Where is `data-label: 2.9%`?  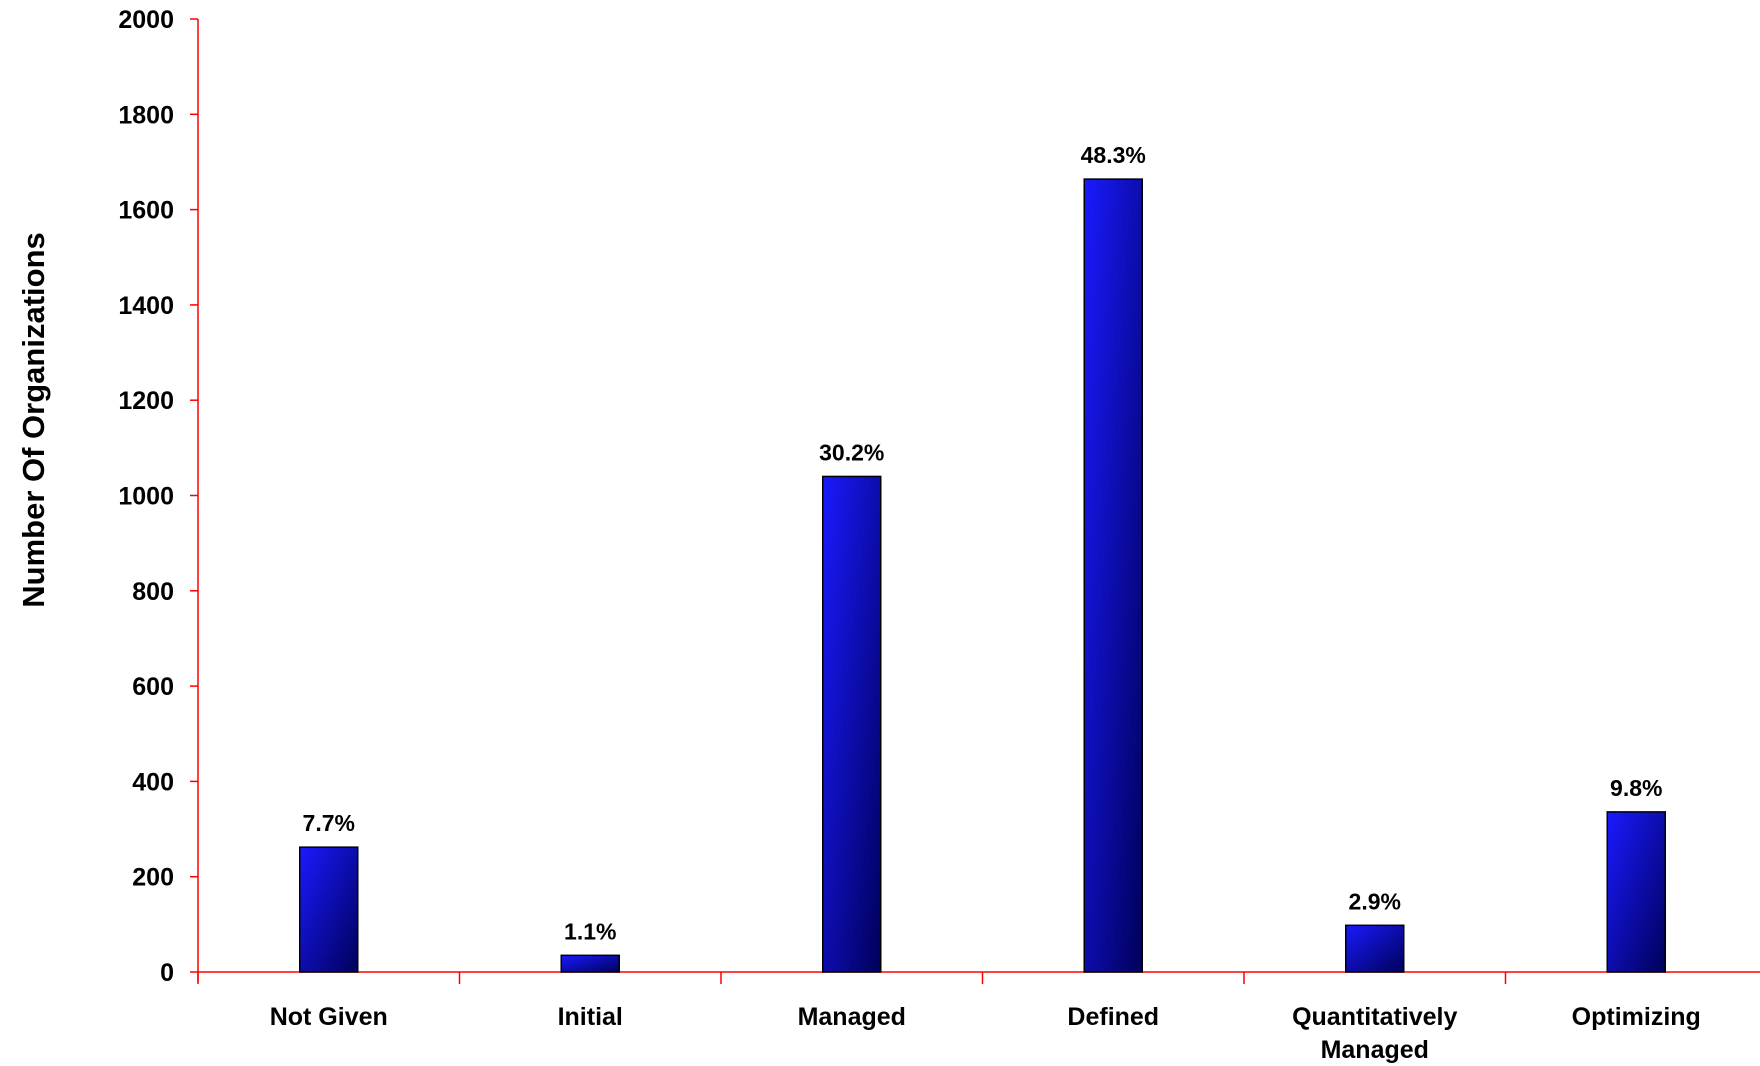 data-label: 2.9% is located at coordinates (1375, 901).